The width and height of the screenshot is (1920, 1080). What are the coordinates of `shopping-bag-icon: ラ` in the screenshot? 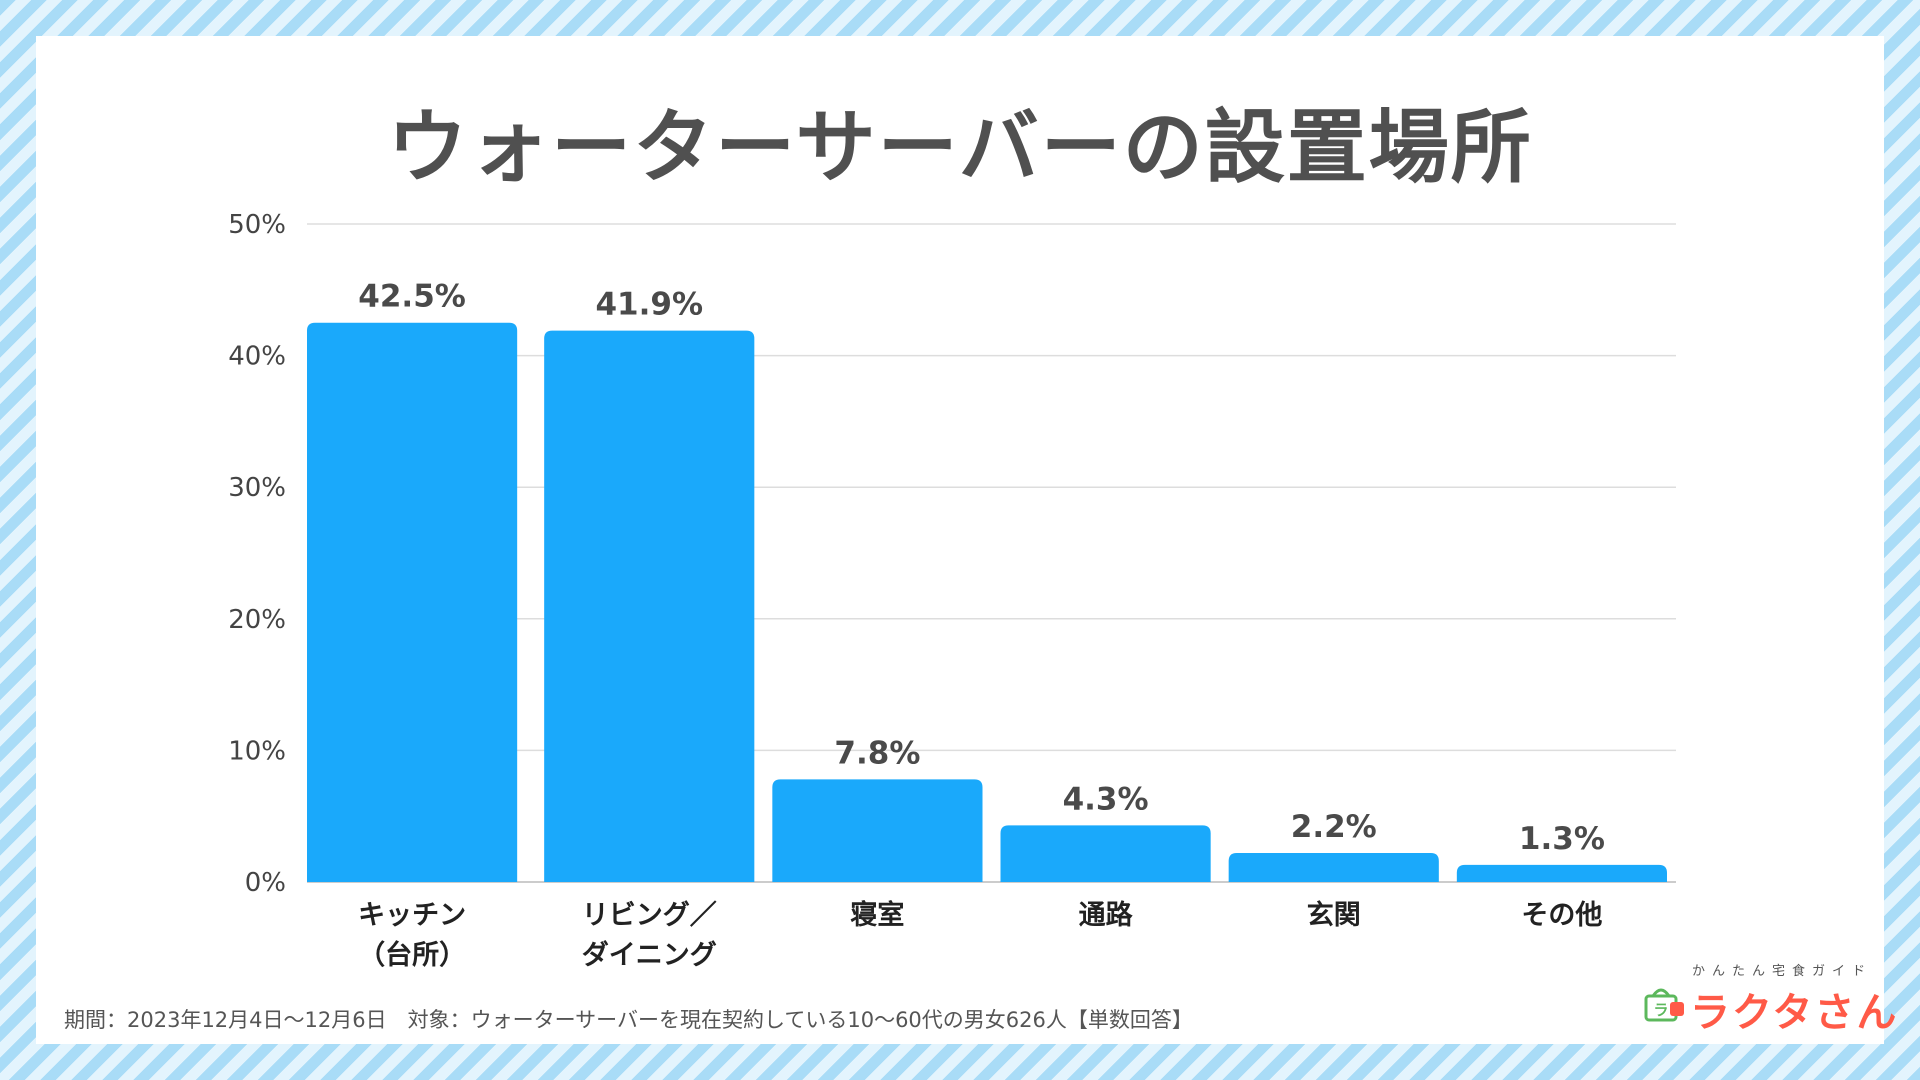 It's located at (1664, 1005).